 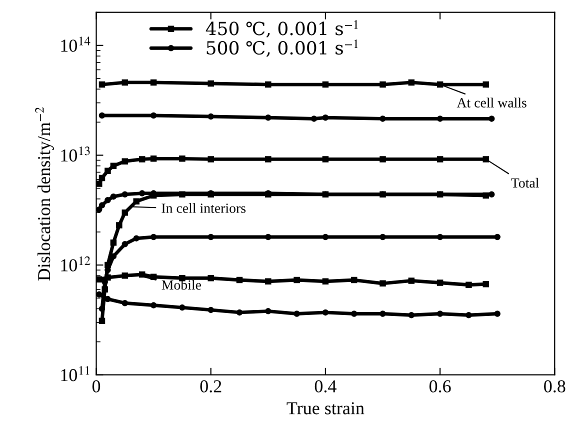 I want to click on y-tick-label: 10$^{14}$, so click(x=75, y=44).